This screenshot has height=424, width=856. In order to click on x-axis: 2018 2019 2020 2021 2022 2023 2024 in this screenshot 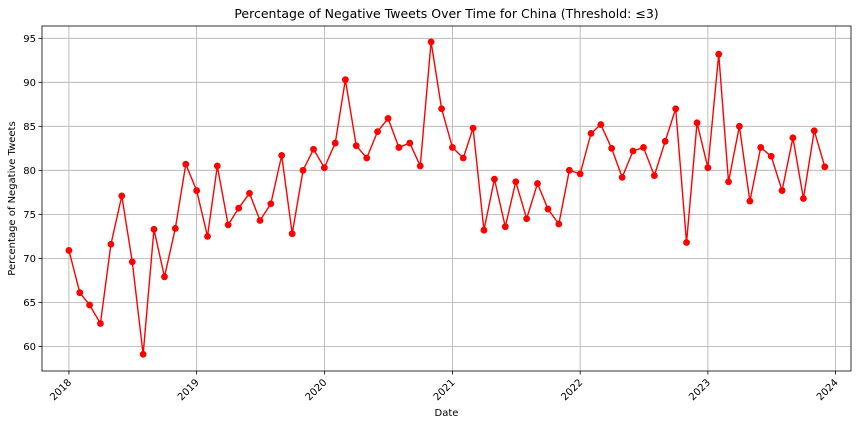, I will do `click(444, 387)`.